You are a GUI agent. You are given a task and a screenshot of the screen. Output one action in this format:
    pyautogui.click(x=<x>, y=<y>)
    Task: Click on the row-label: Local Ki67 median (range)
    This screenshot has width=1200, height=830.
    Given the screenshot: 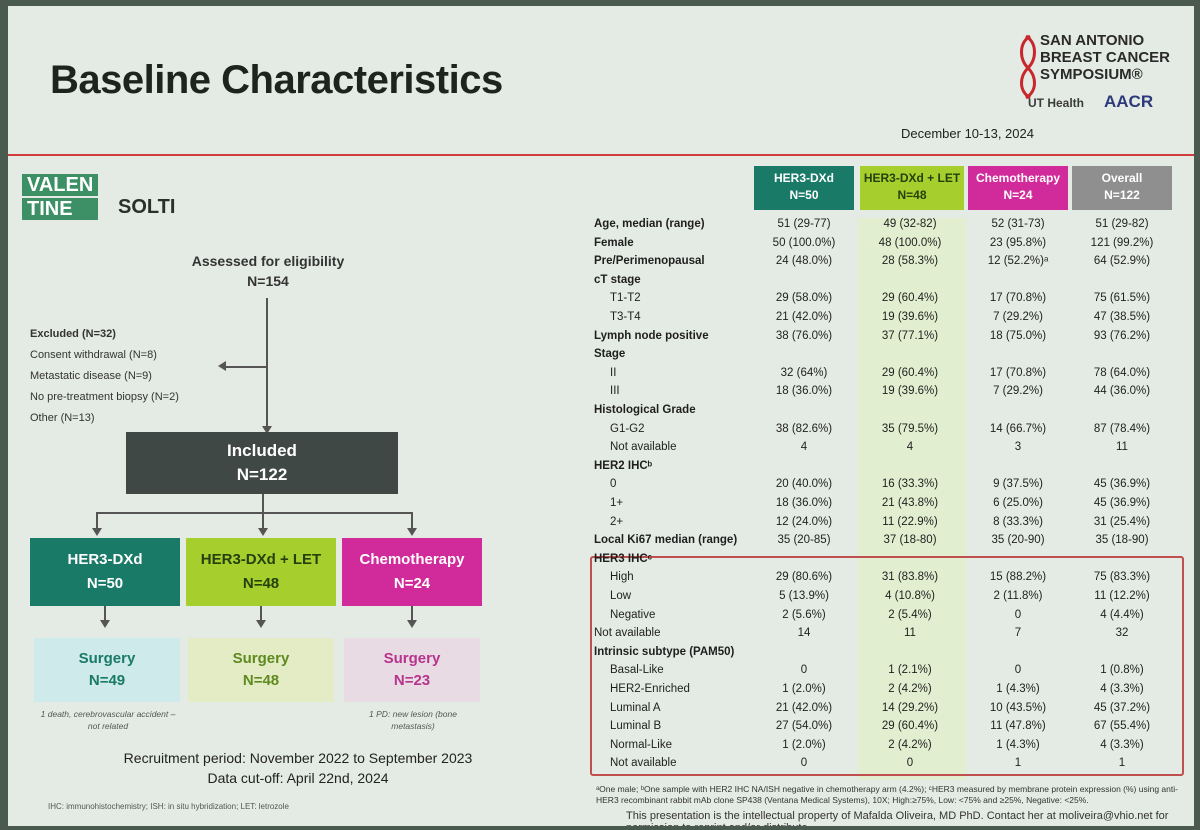 What is the action you would take?
    pyautogui.click(x=666, y=540)
    